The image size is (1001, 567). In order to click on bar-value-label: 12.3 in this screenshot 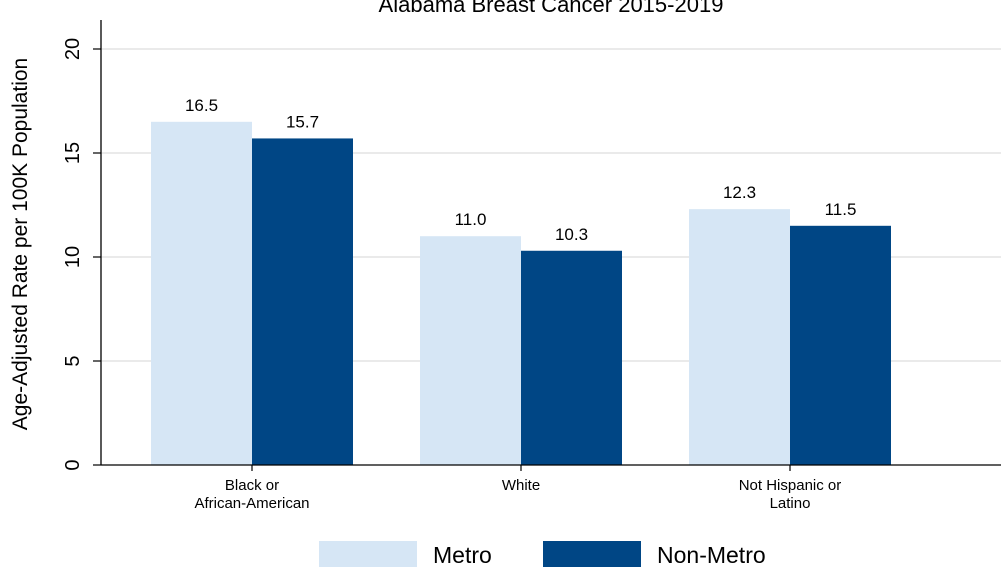, I will do `click(739, 192)`.